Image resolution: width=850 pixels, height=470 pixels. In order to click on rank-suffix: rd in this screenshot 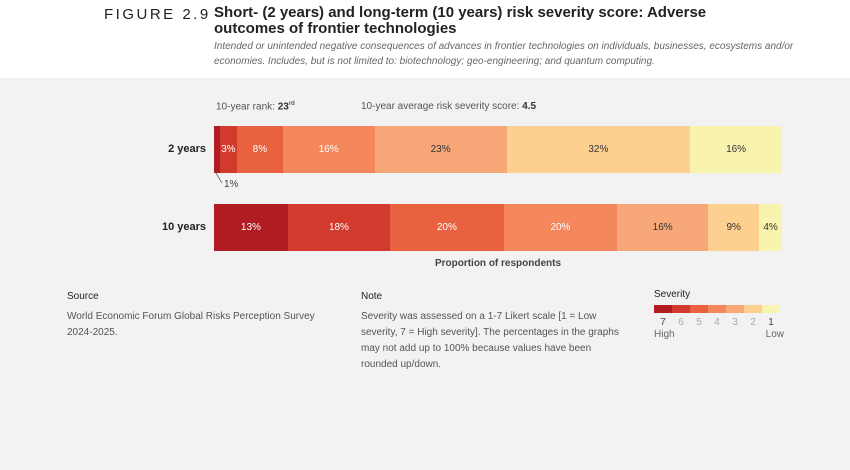, I will do `click(291, 104)`.